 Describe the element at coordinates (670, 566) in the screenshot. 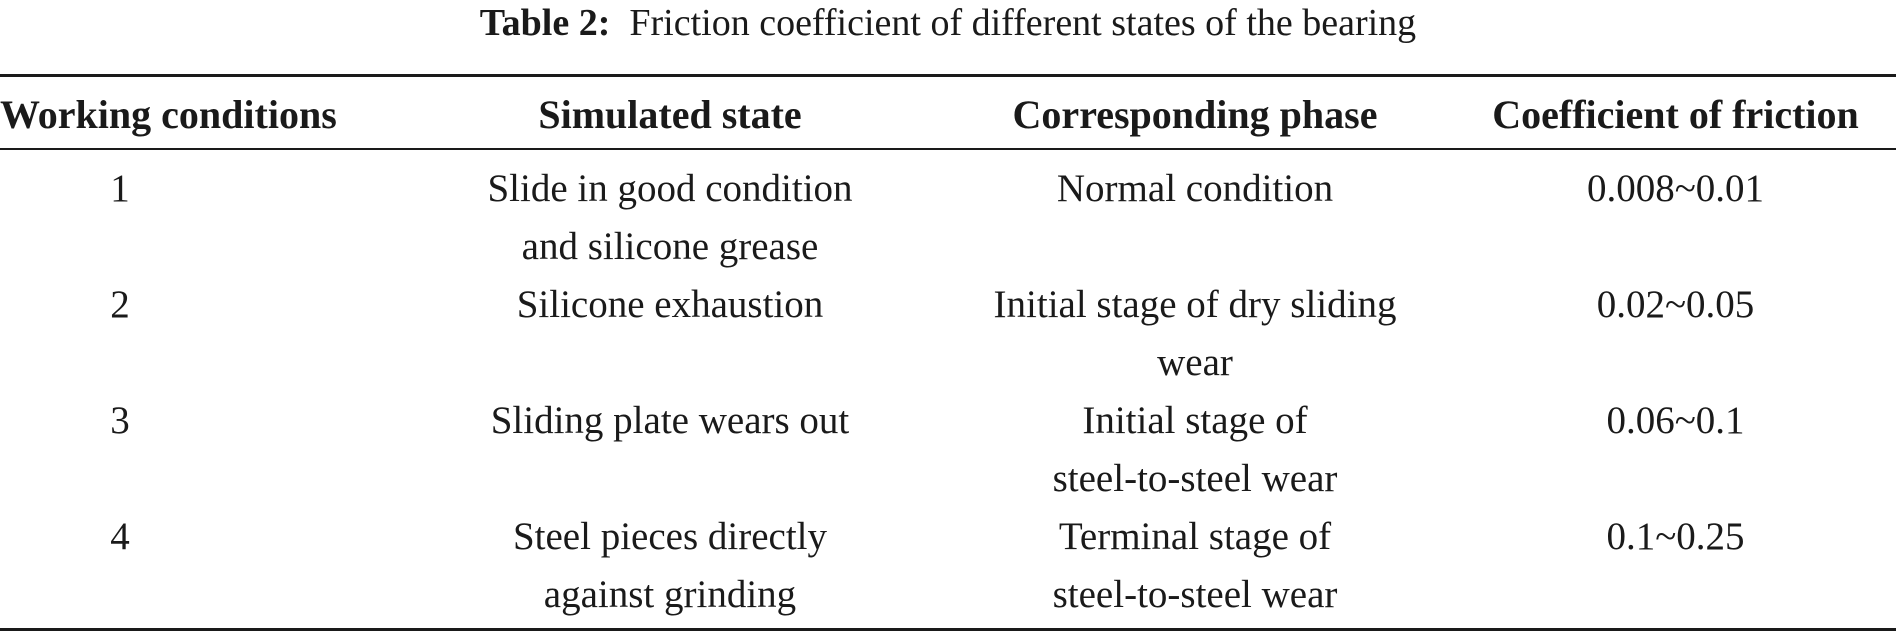

I see `cell-simulated-state: Steel pieces directly against grinding` at that location.